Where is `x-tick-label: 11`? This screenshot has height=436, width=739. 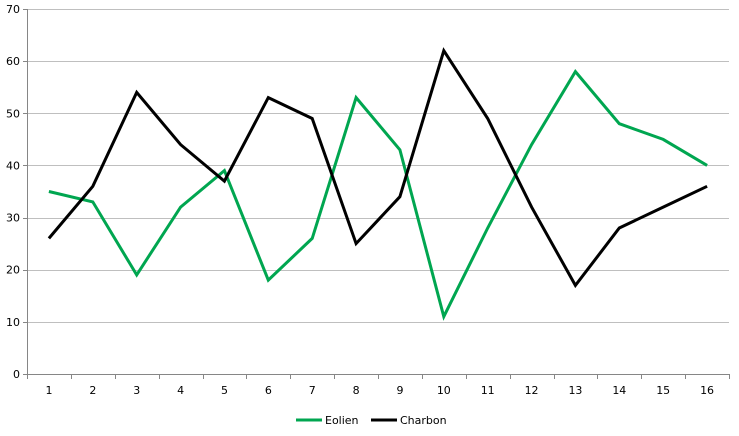 x-tick-label: 11 is located at coordinates (488, 390).